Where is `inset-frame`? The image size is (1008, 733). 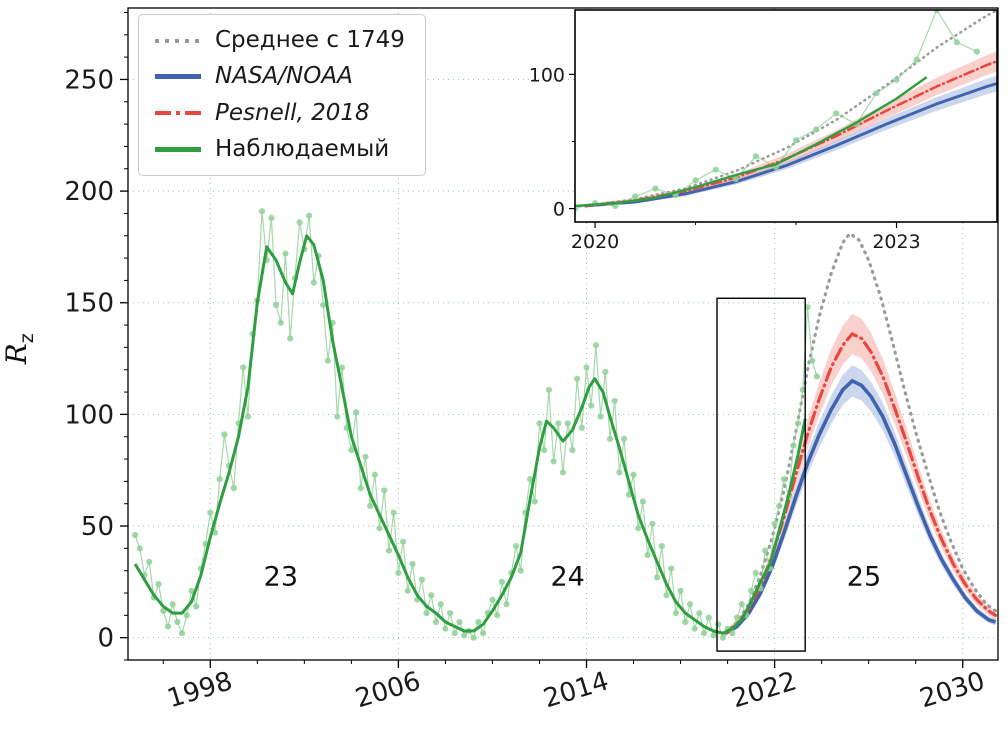
inset-frame is located at coordinates (786, 116).